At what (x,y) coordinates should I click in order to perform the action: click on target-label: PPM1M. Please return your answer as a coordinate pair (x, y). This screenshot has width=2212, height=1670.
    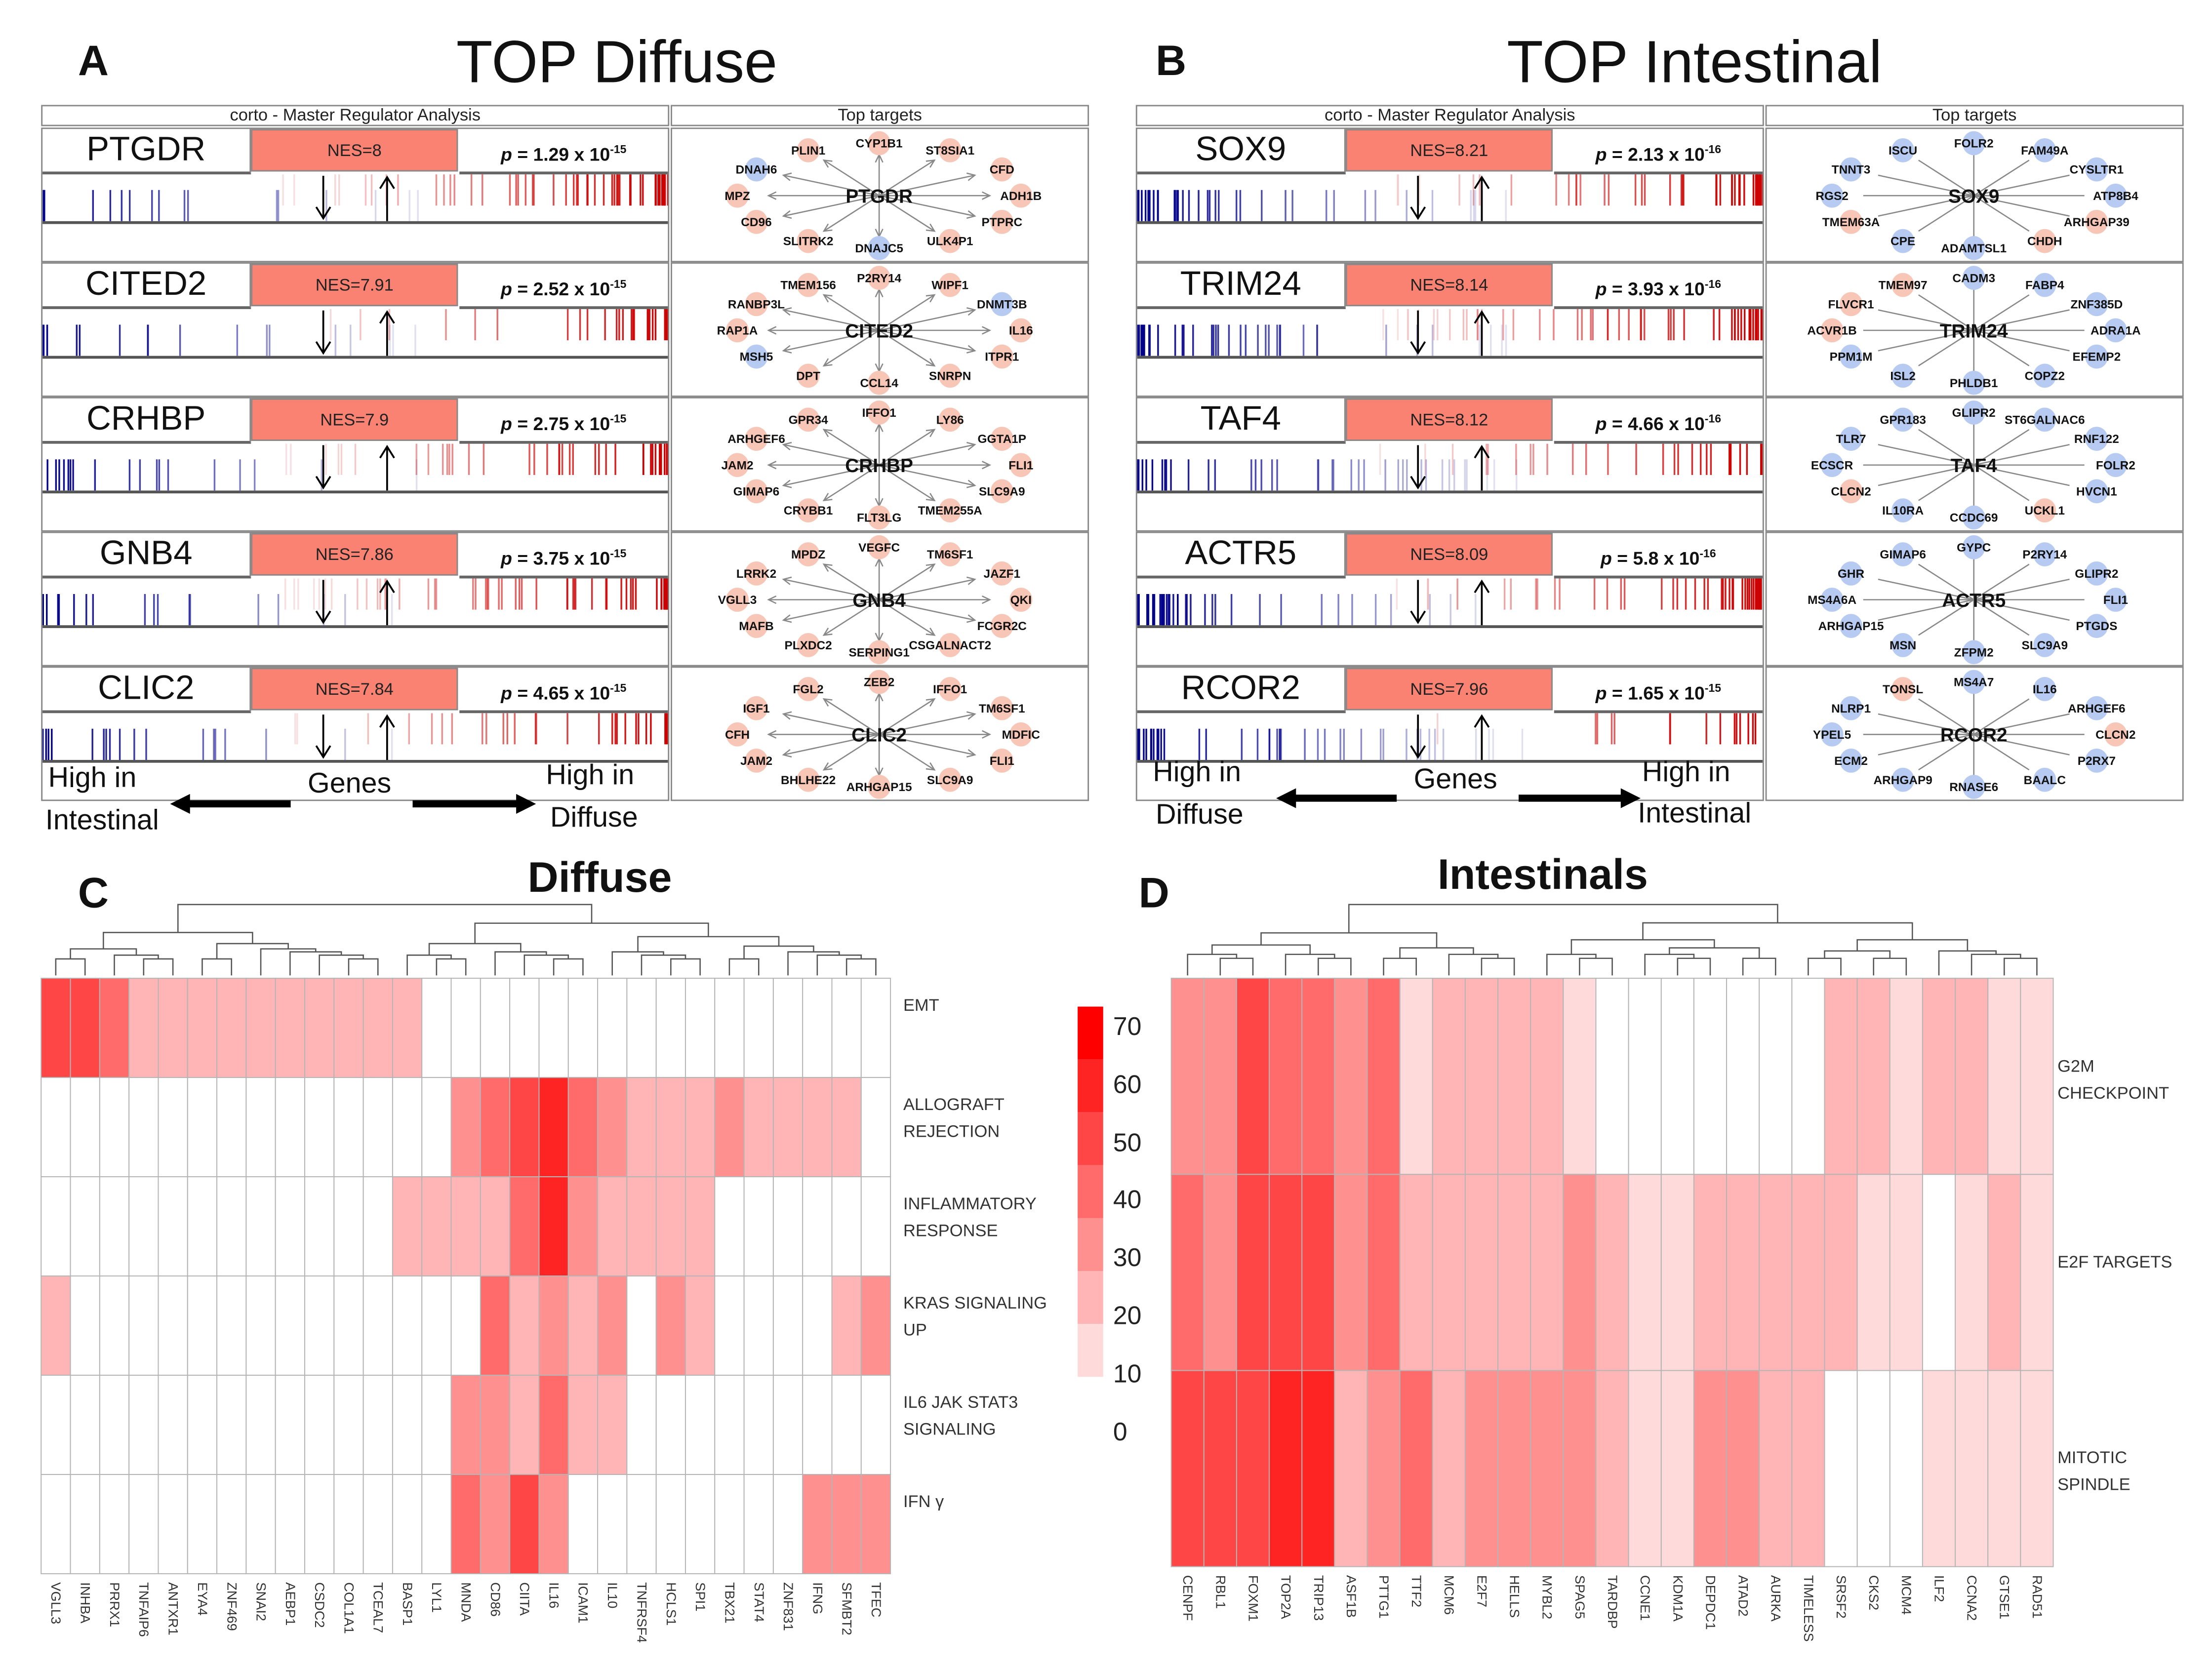
    Looking at the image, I should click on (1852, 357).